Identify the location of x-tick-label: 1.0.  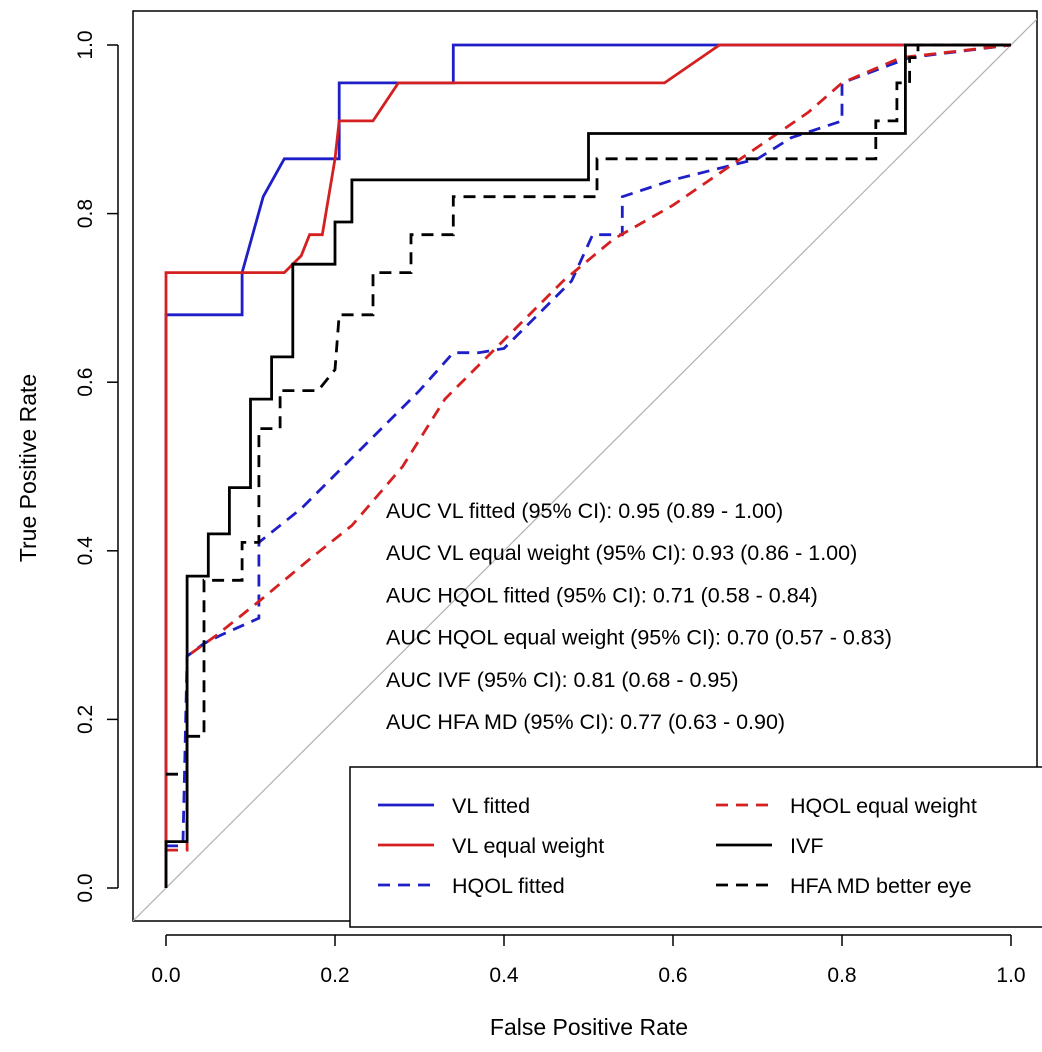
(1010, 975).